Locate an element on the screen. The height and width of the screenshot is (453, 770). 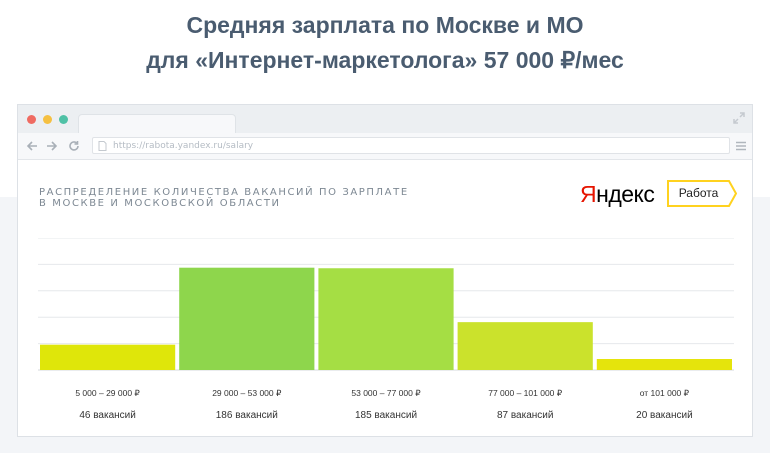
yandex-logo: Яндекс is located at coordinates (617, 194).